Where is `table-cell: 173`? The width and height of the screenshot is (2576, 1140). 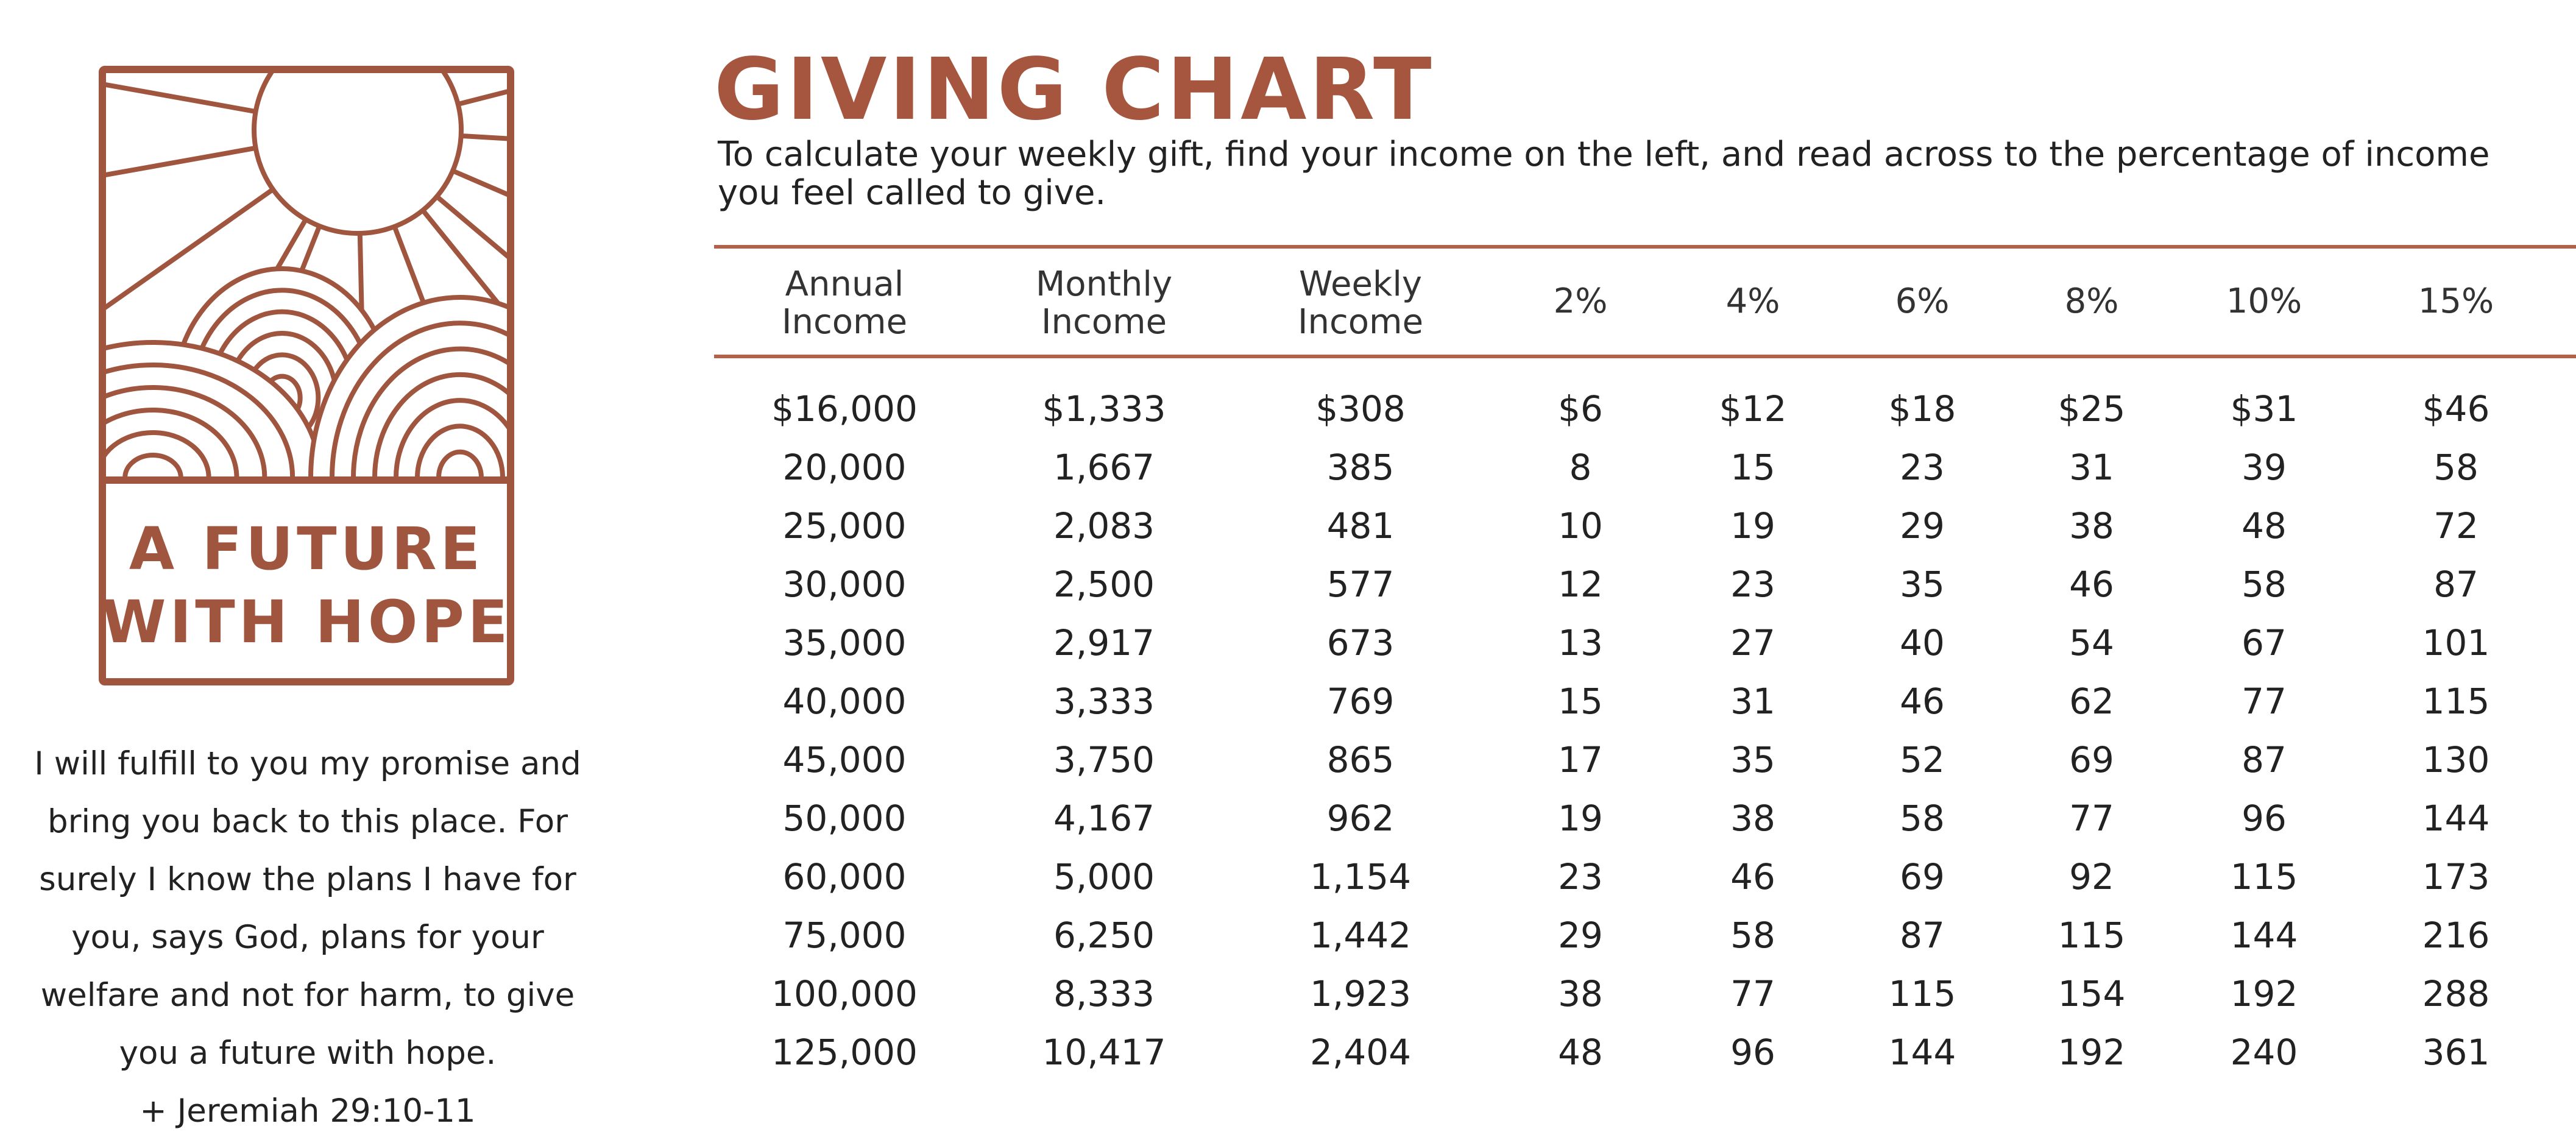 table-cell: 173 is located at coordinates (2456, 876).